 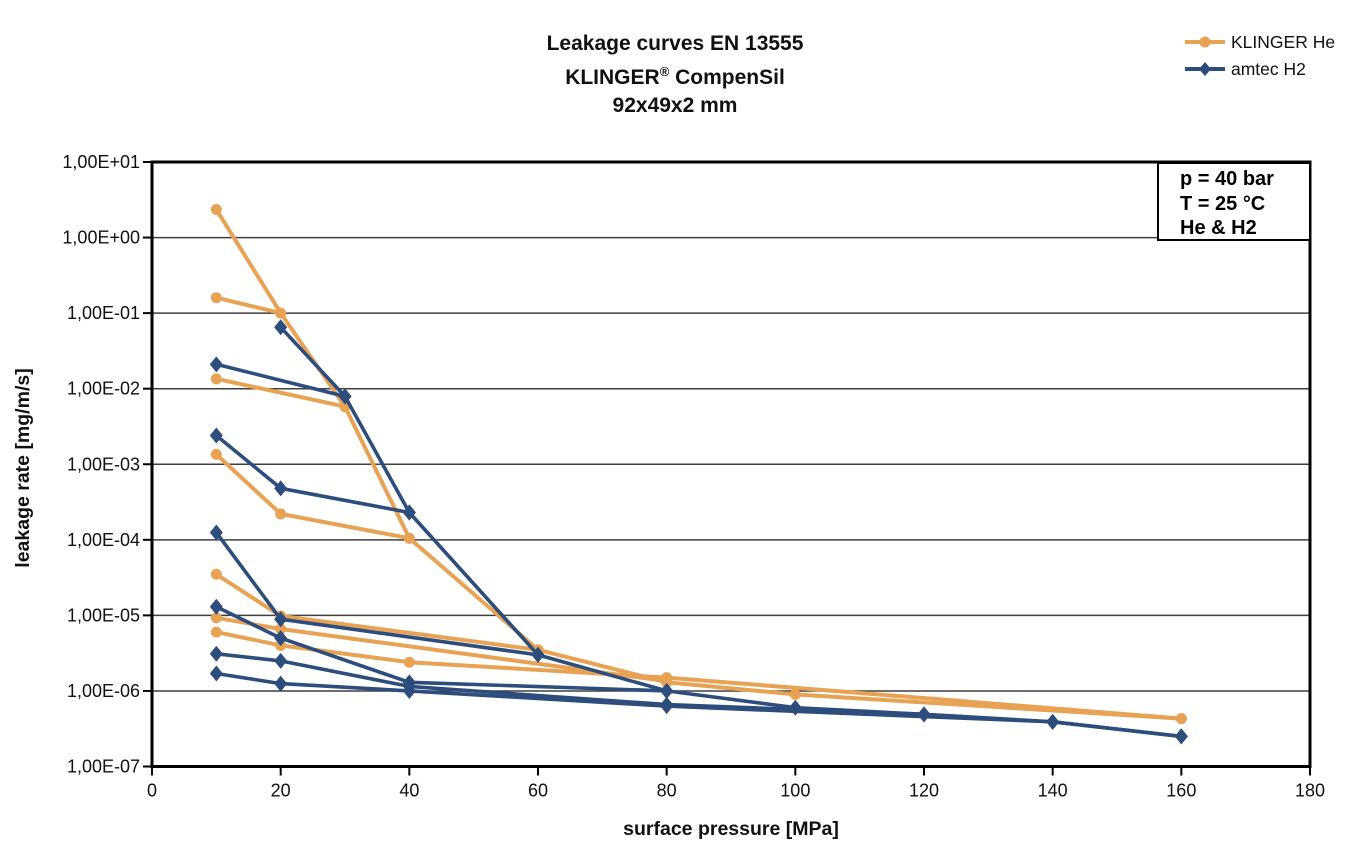 I want to click on legend-label: KLINGER He, so click(x=1283, y=41).